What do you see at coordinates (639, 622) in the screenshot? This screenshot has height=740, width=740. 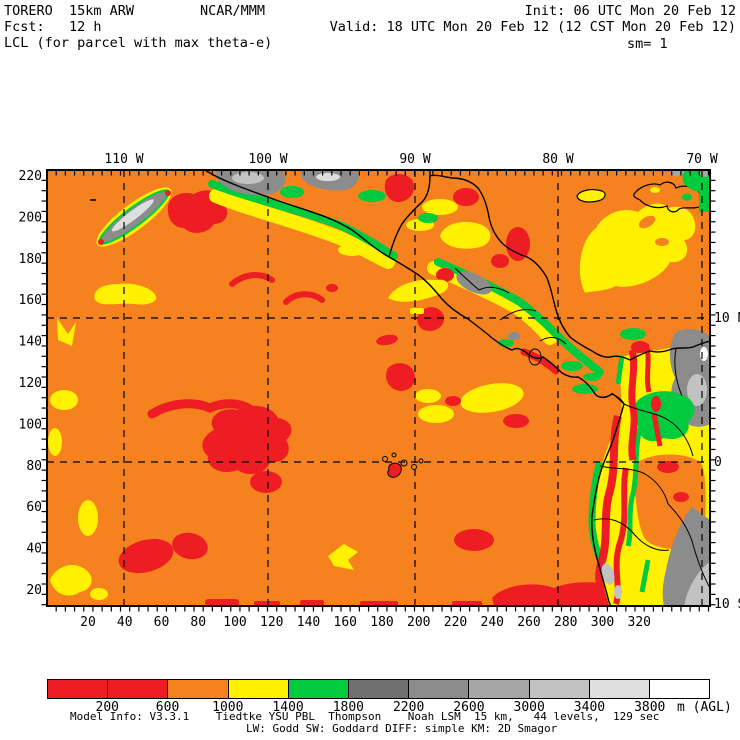 I see `axis-tick-label: 320` at bounding box center [639, 622].